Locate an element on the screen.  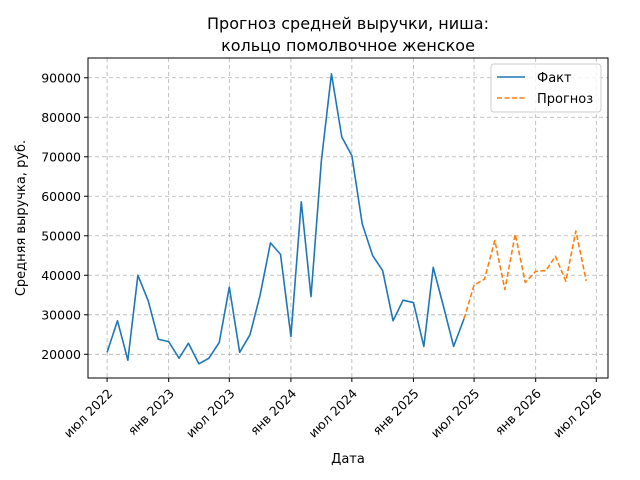
series-line-forecast is located at coordinates (525, 274).